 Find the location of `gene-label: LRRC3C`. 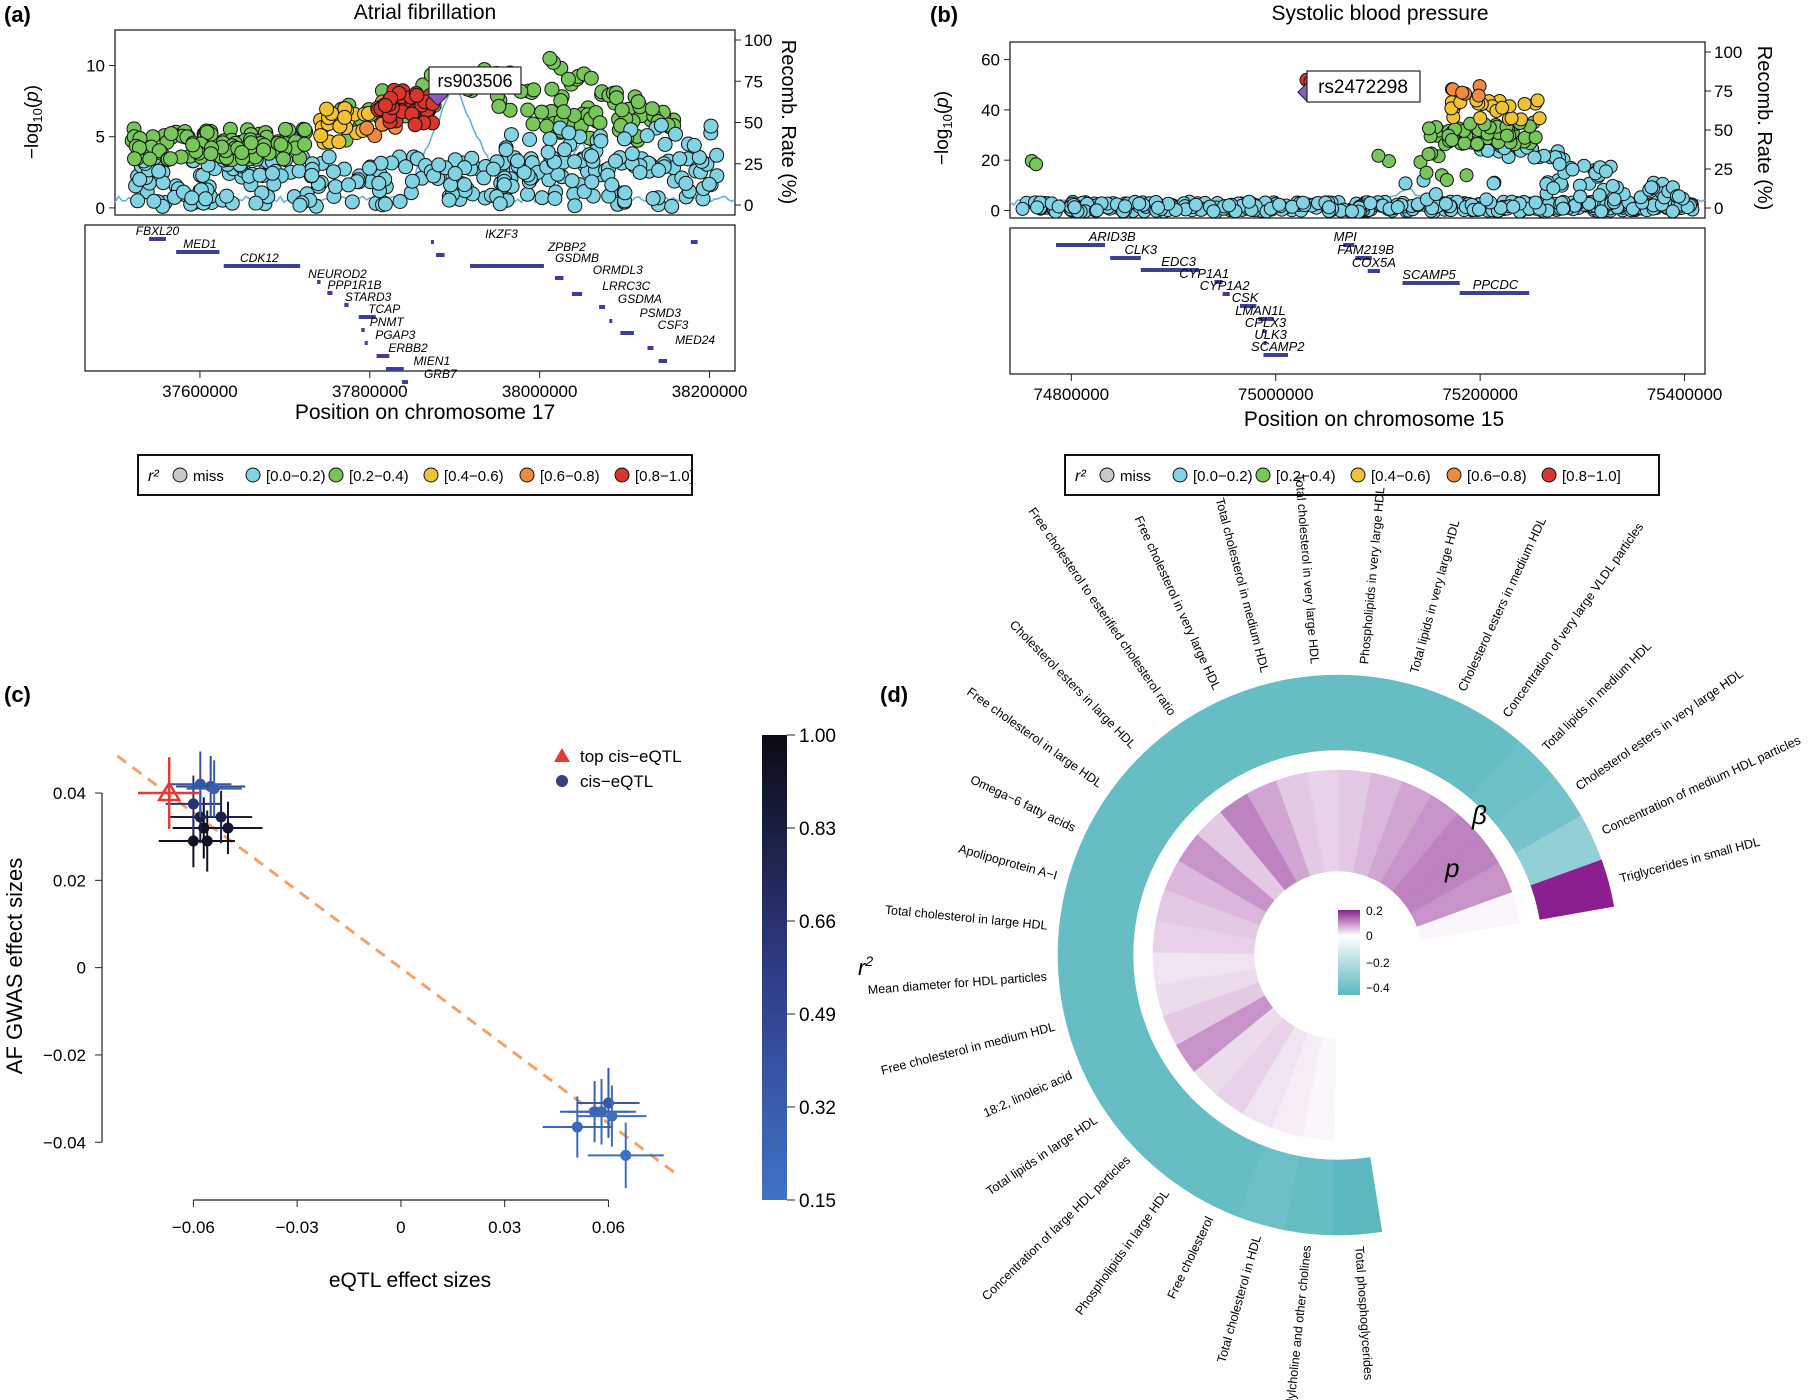

gene-label: LRRC3C is located at coordinates (626, 286).